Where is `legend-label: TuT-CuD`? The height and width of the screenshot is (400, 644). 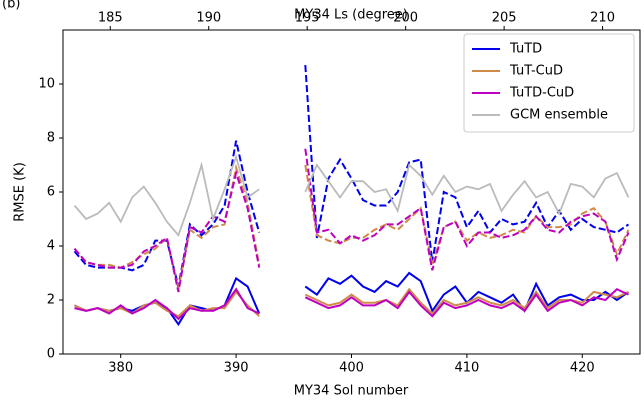 legend-label: TuT-CuD is located at coordinates (536, 71).